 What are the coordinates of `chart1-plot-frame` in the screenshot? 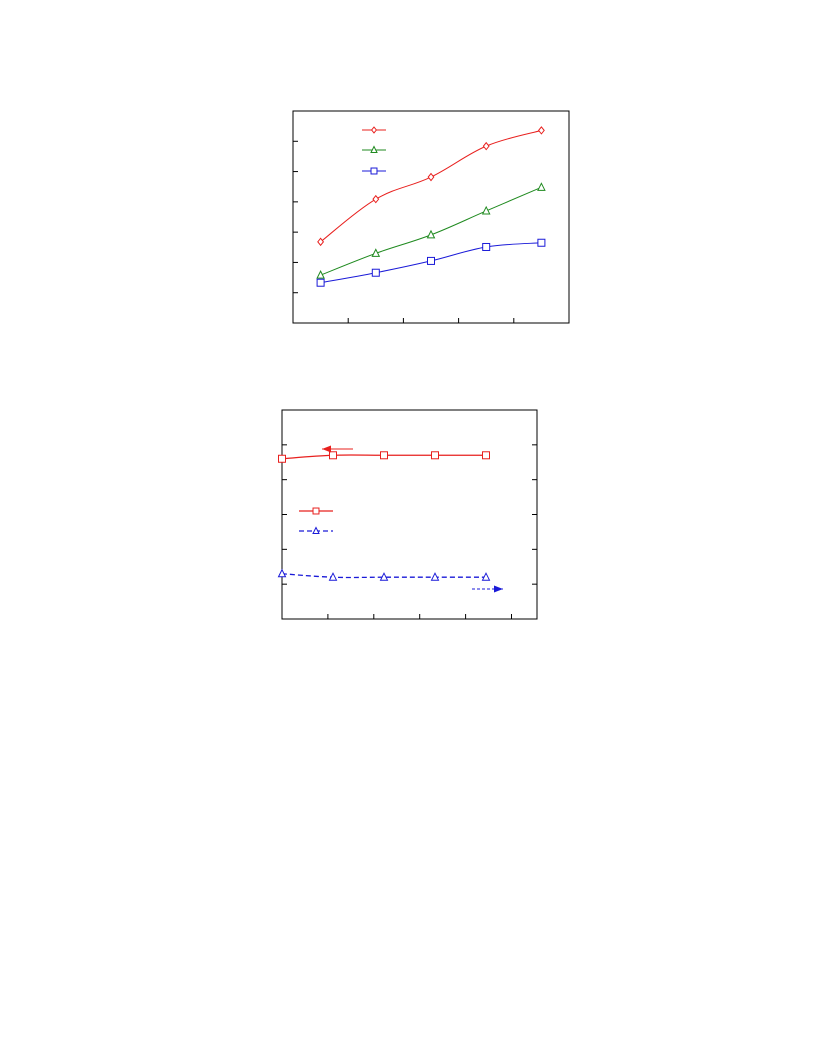 It's located at (431, 217).